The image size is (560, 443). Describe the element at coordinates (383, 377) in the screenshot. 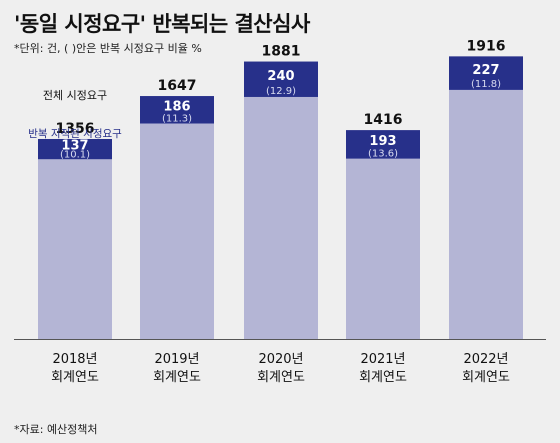

I see `category-label-type-3: 회계연도` at that location.